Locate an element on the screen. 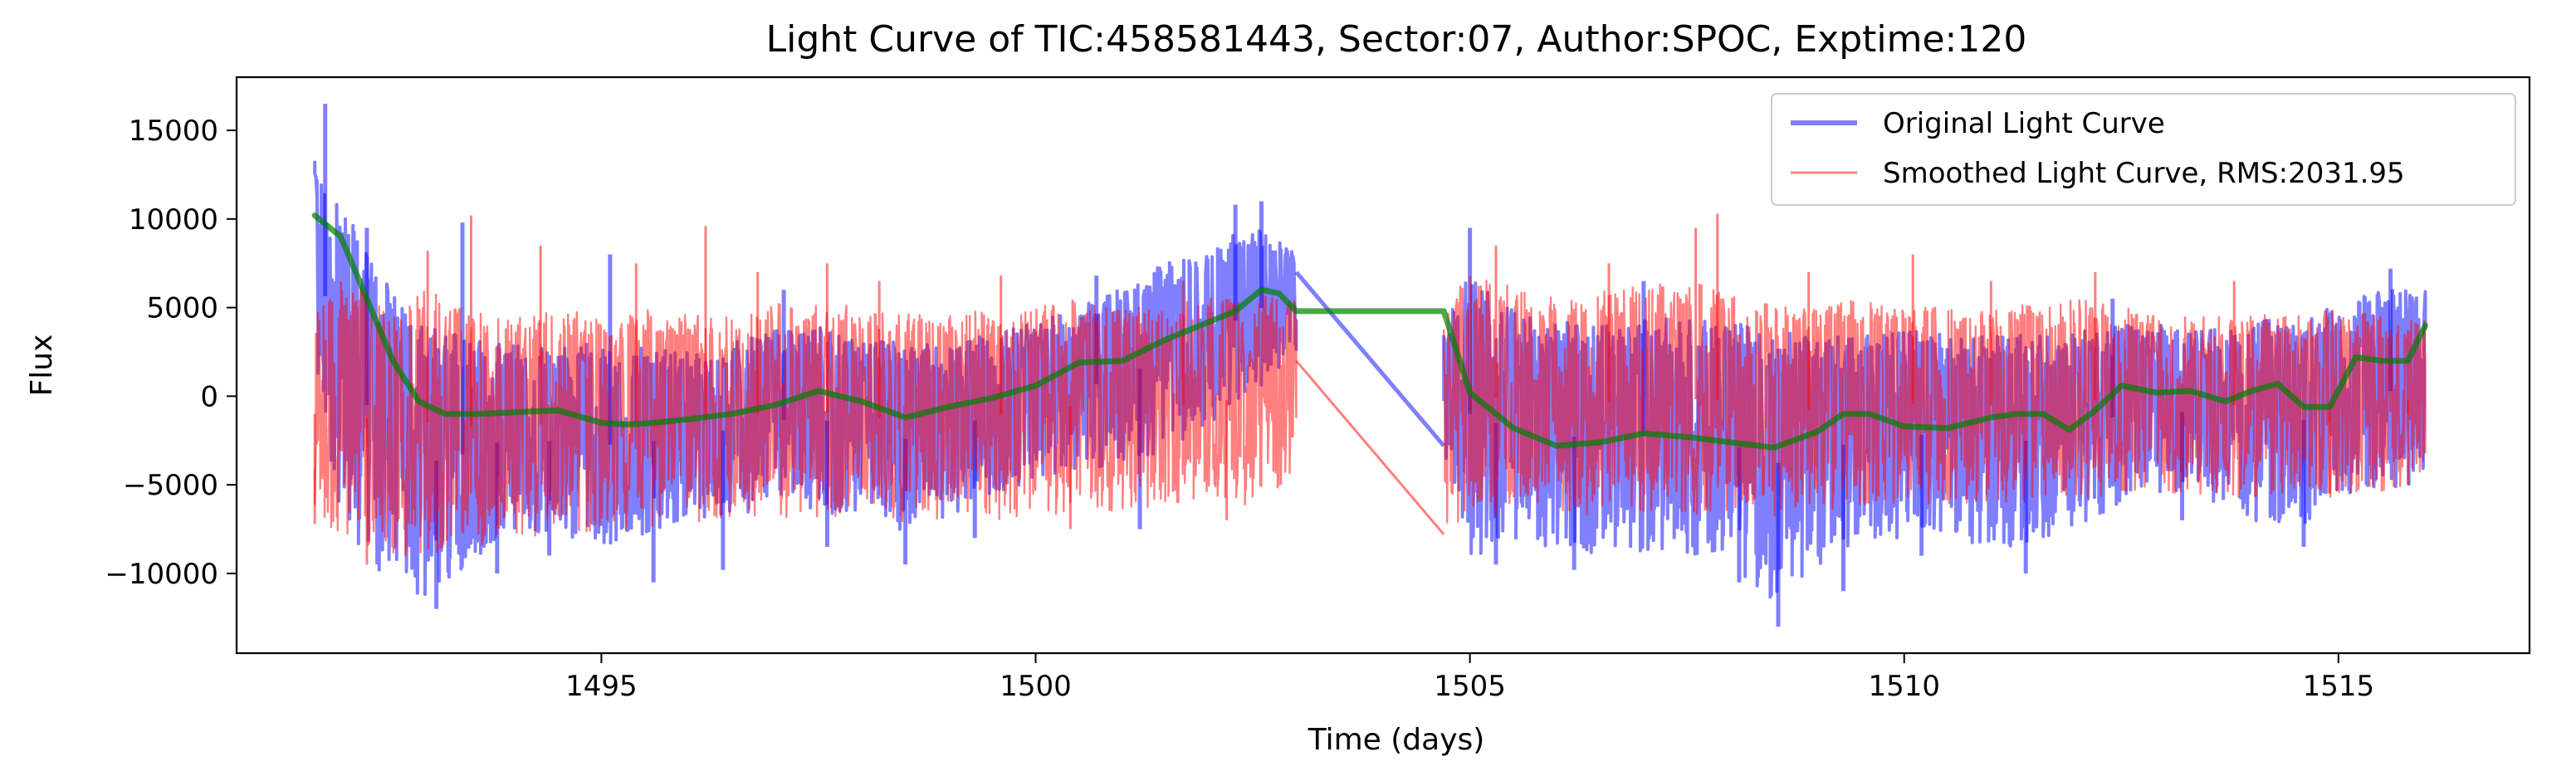  x-axis-label: Time (days) is located at coordinates (1396, 740).